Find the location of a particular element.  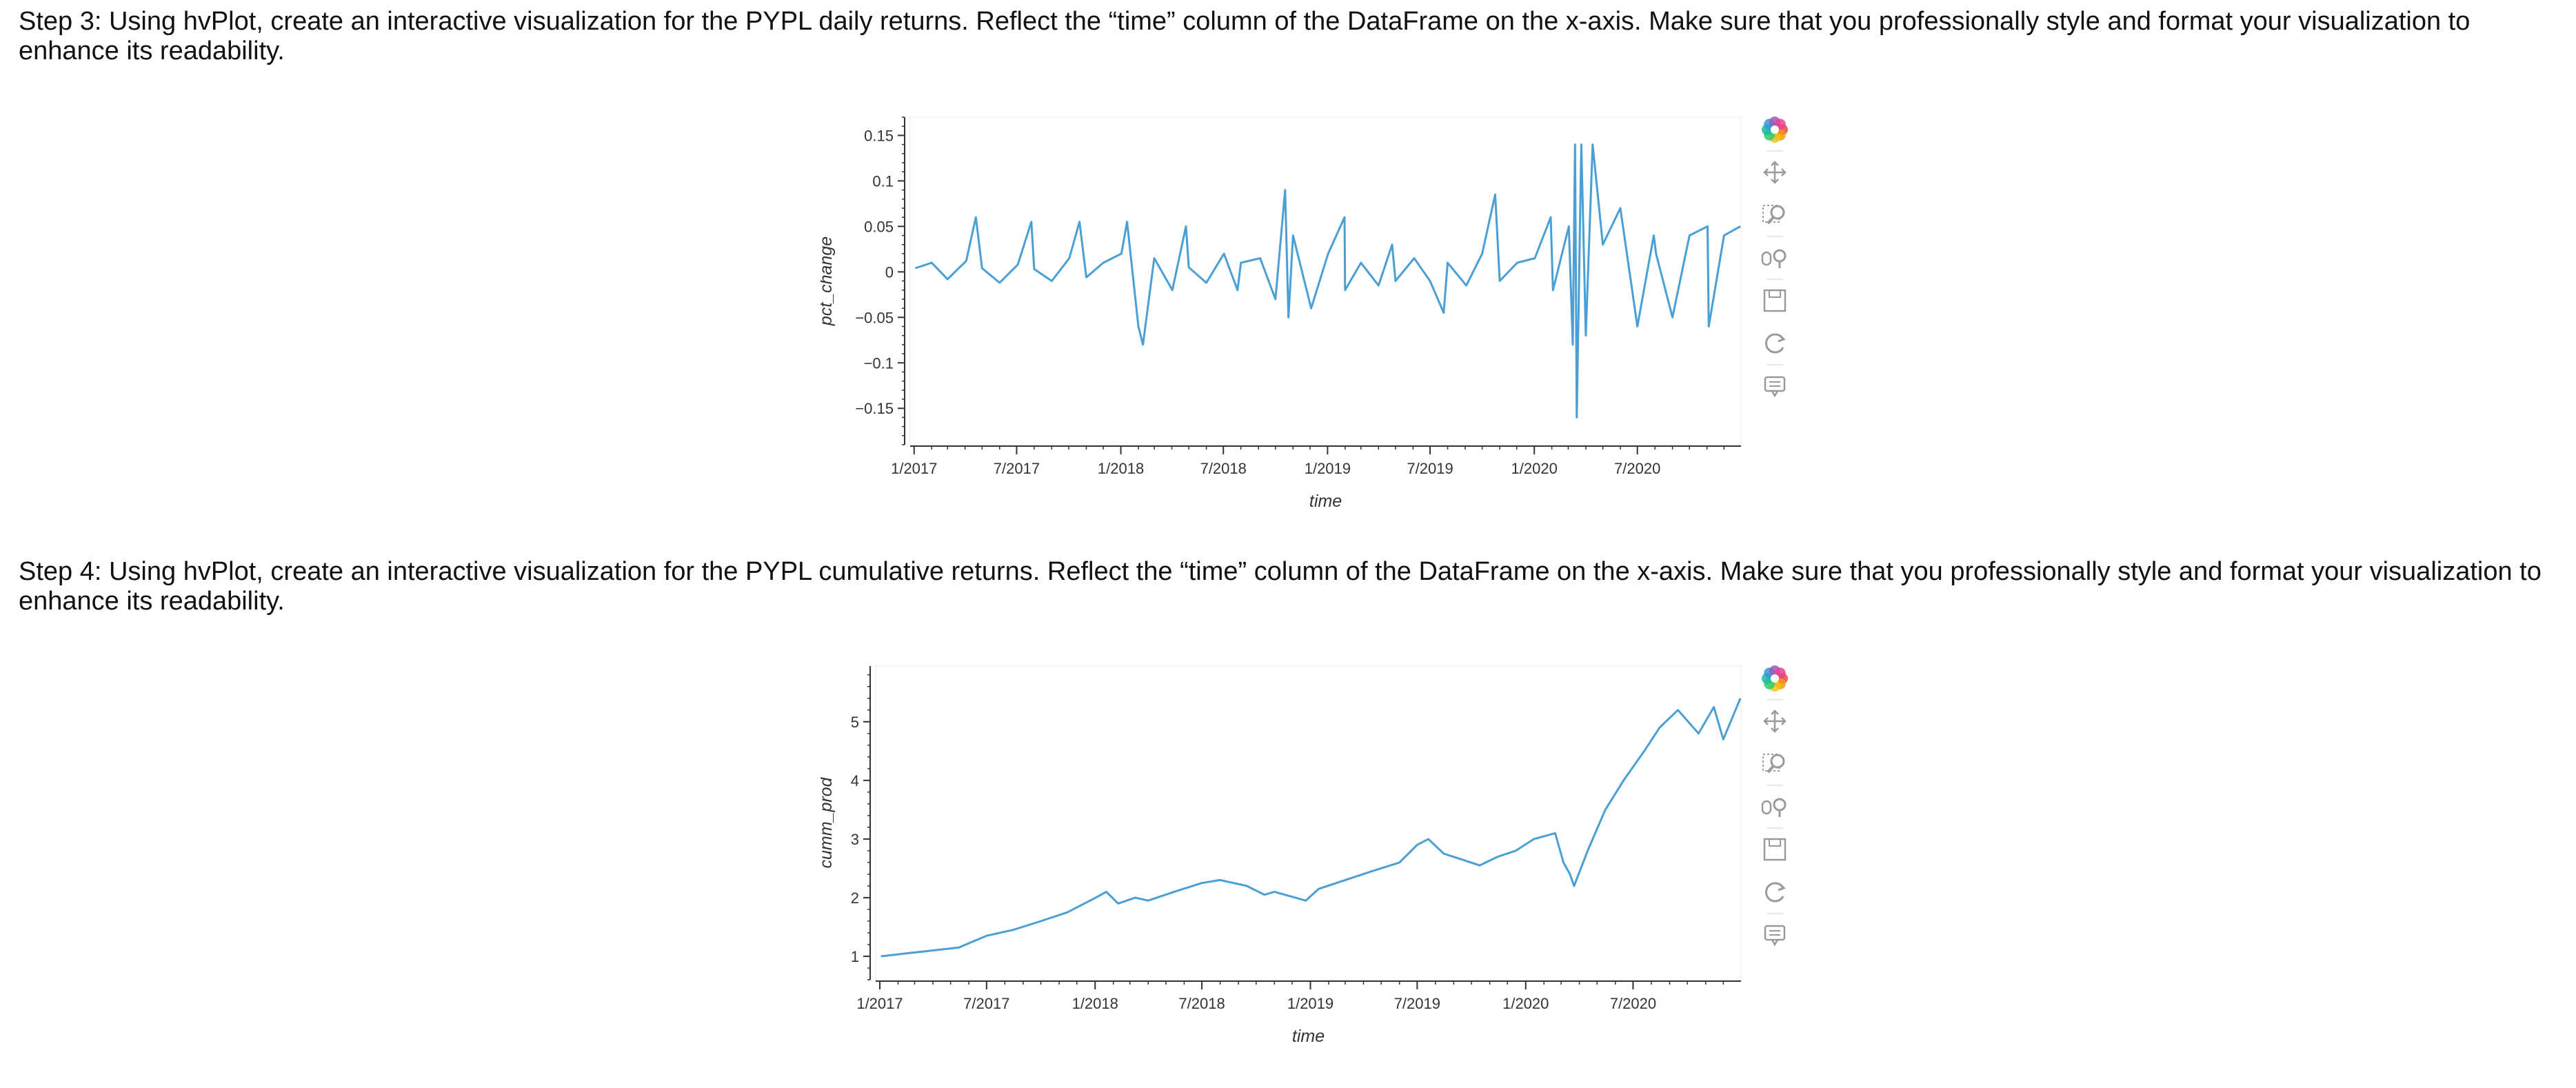

y-tick-label: 4 is located at coordinates (855, 780).